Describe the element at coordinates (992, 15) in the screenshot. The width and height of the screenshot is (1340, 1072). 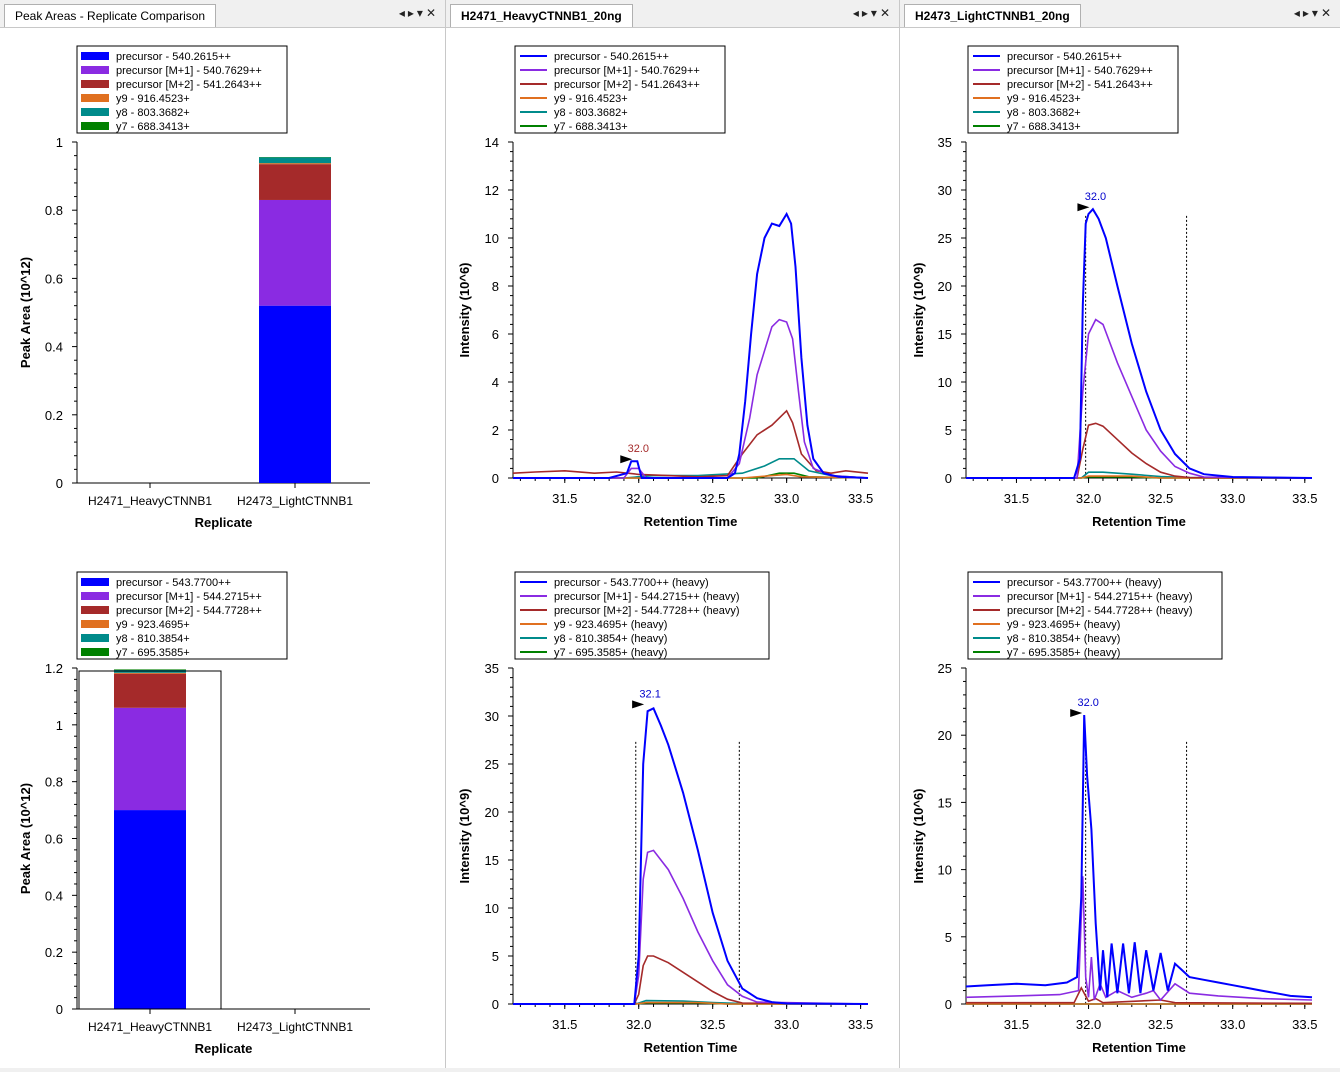
I see `tab-light-replicate: H2473_LightCTNNB1_20ng` at that location.